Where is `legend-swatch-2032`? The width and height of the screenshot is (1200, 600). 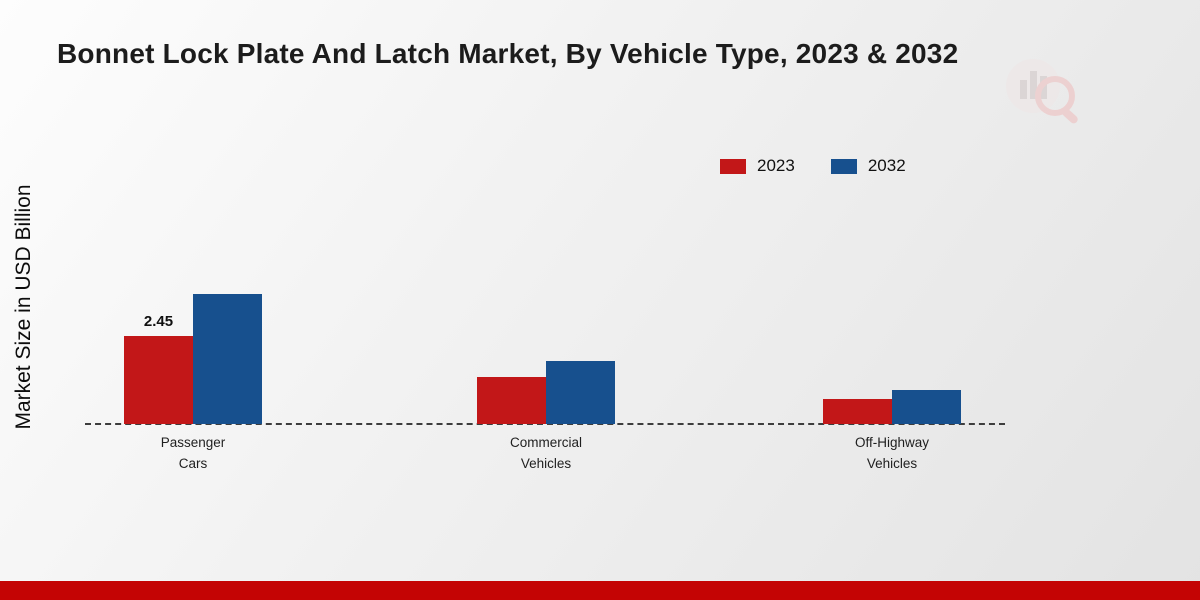 legend-swatch-2032 is located at coordinates (843, 166).